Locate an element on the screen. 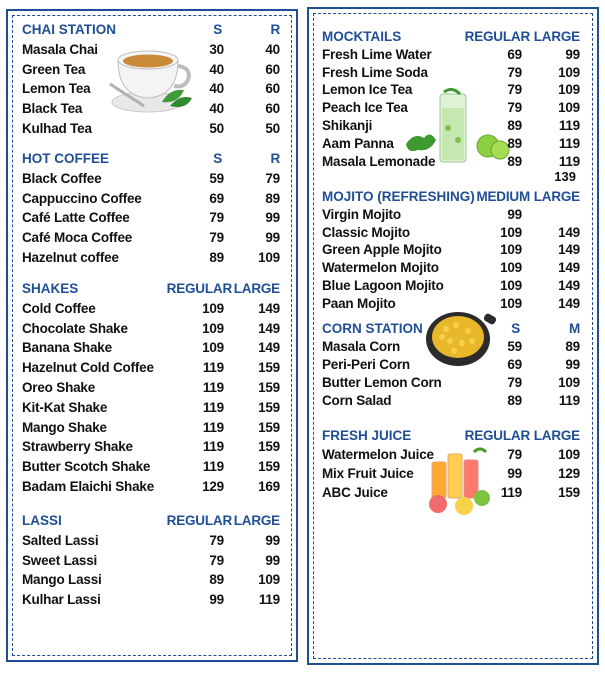 Image resolution: width=605 pixels, height=673 pixels. menu-item-row: Butter Lemon Corn 79 109 is located at coordinates (453, 385).